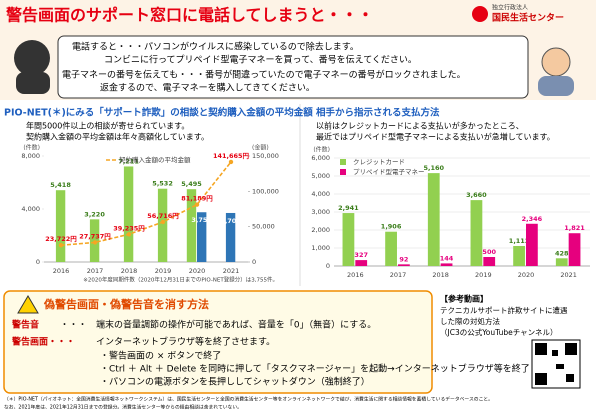 This screenshot has height=412, width=596. Describe the element at coordinates (470, 321) in the screenshot. I see `video-line: した際の対処方法` at that location.